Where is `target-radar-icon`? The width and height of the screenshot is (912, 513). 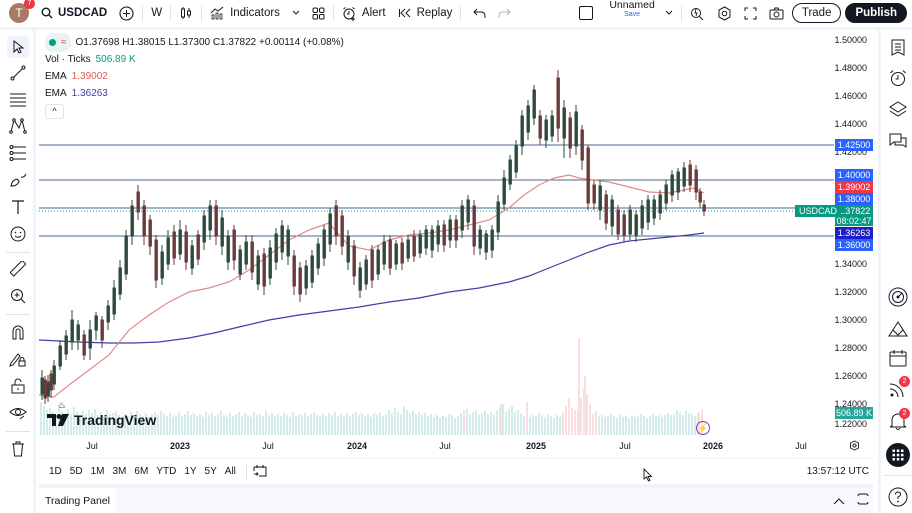 target-radar-icon is located at coordinates (898, 297).